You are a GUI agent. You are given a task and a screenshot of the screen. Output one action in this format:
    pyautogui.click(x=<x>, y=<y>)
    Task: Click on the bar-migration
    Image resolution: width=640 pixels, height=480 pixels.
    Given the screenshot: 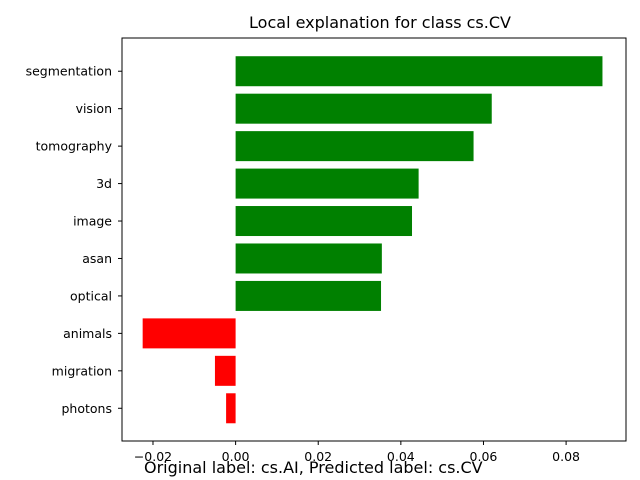 What is the action you would take?
    pyautogui.click(x=225, y=370)
    